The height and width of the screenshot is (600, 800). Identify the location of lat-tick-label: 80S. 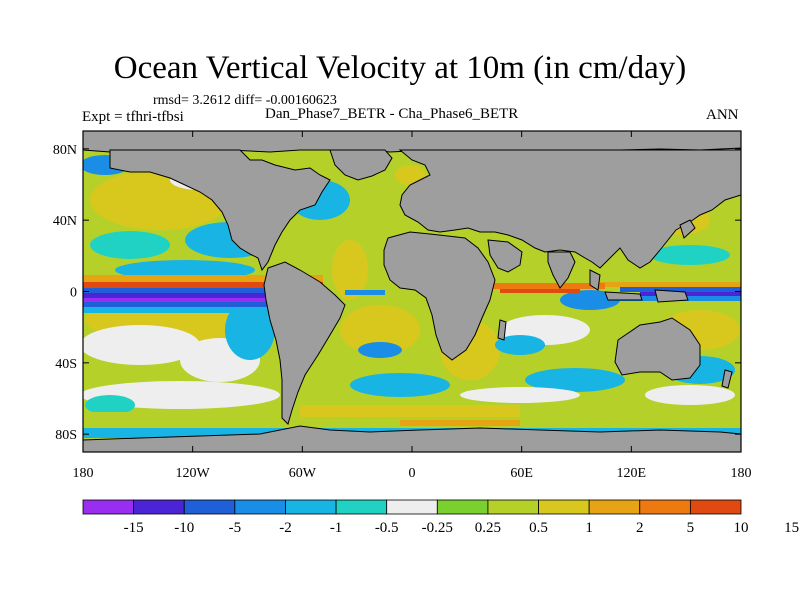
(66, 435).